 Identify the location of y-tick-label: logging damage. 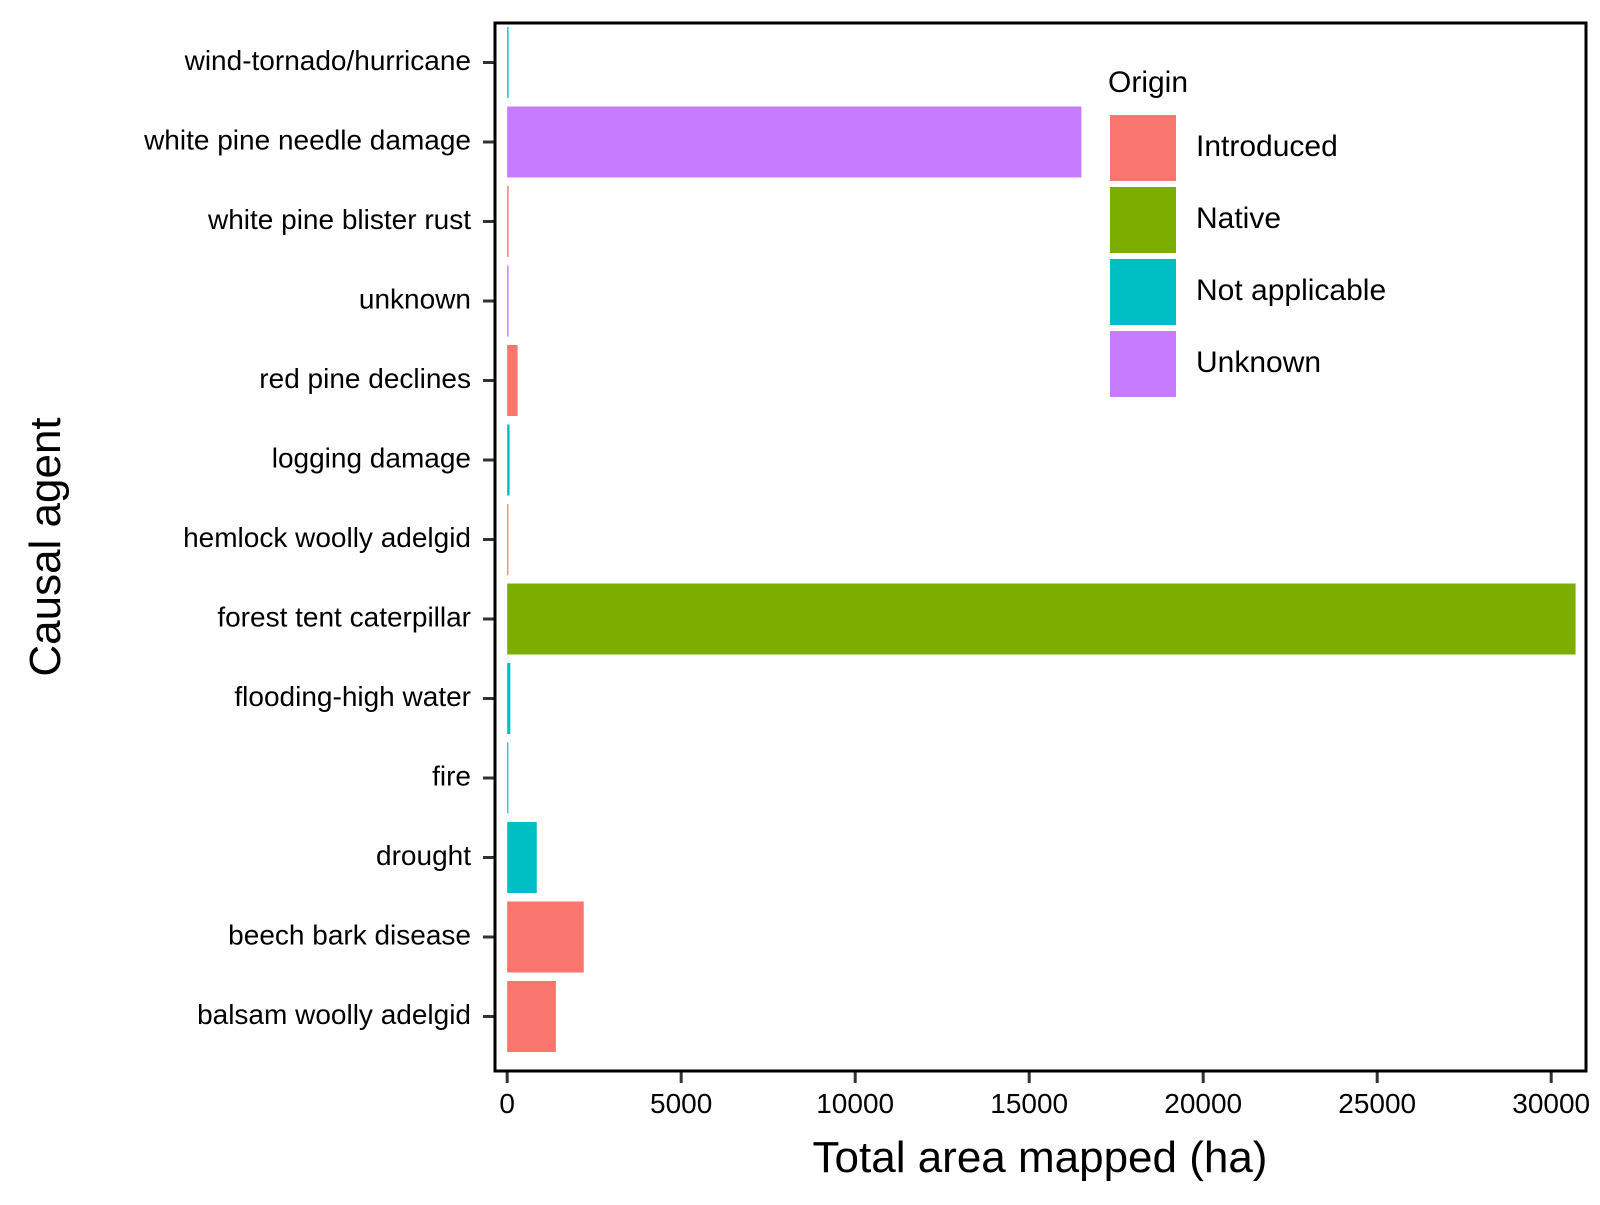
(371, 457).